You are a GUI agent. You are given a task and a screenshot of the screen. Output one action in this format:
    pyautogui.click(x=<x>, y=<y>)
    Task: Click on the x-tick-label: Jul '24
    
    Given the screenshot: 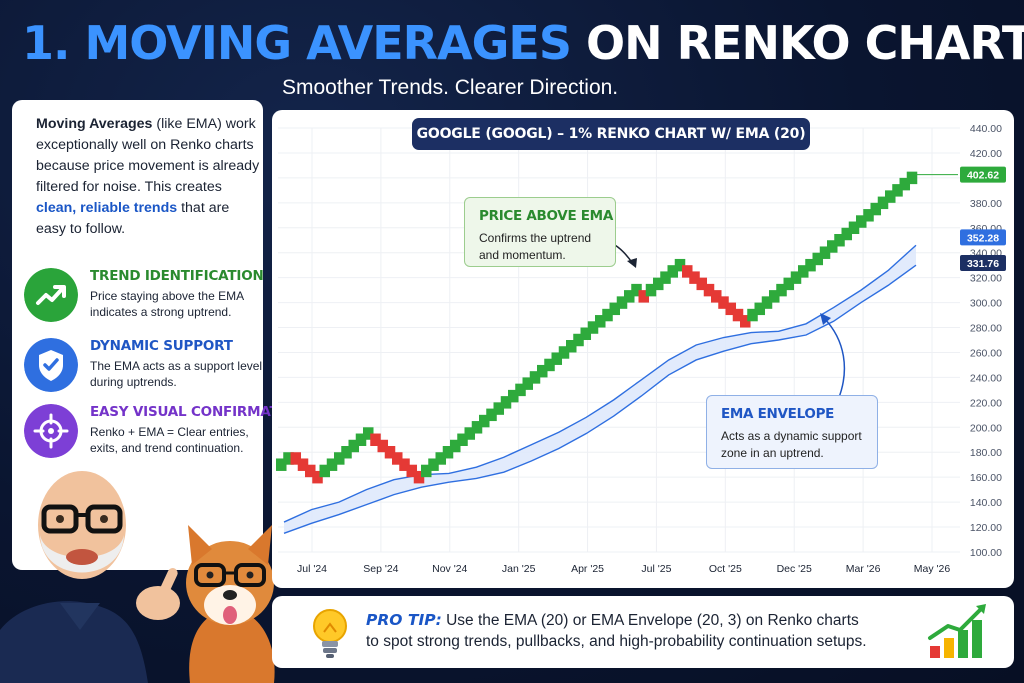 What is the action you would take?
    pyautogui.click(x=312, y=569)
    